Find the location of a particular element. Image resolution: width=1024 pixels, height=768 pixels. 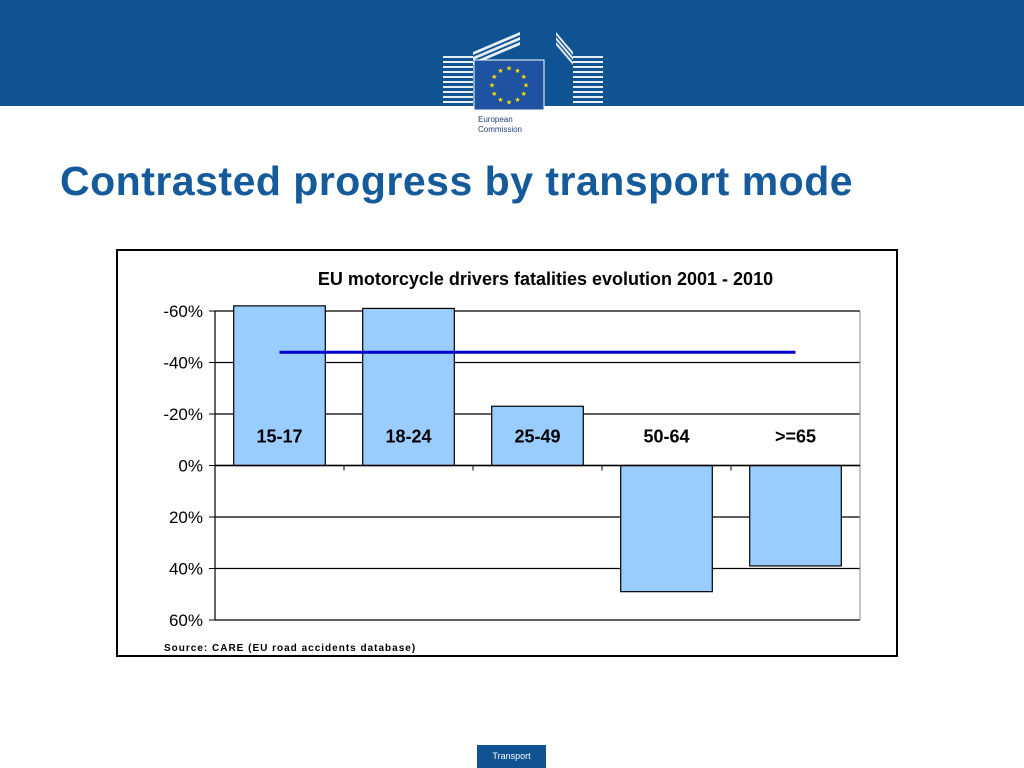

y-tick-label: 0% is located at coordinates (190, 466).